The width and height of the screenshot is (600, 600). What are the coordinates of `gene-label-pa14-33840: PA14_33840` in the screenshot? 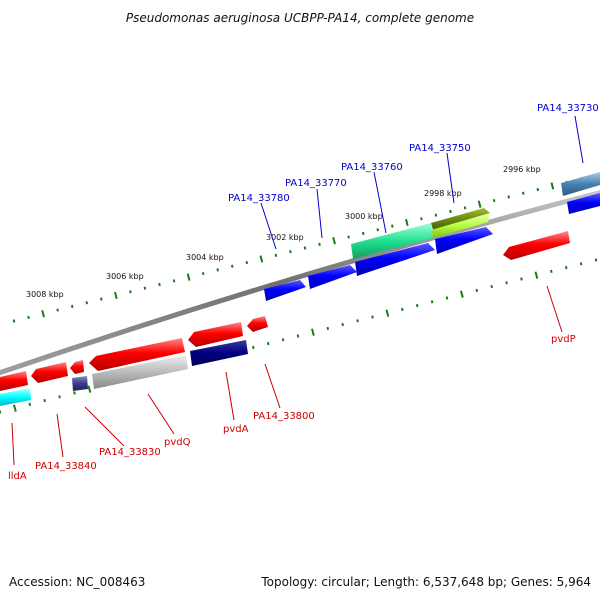 It's located at (66, 466).